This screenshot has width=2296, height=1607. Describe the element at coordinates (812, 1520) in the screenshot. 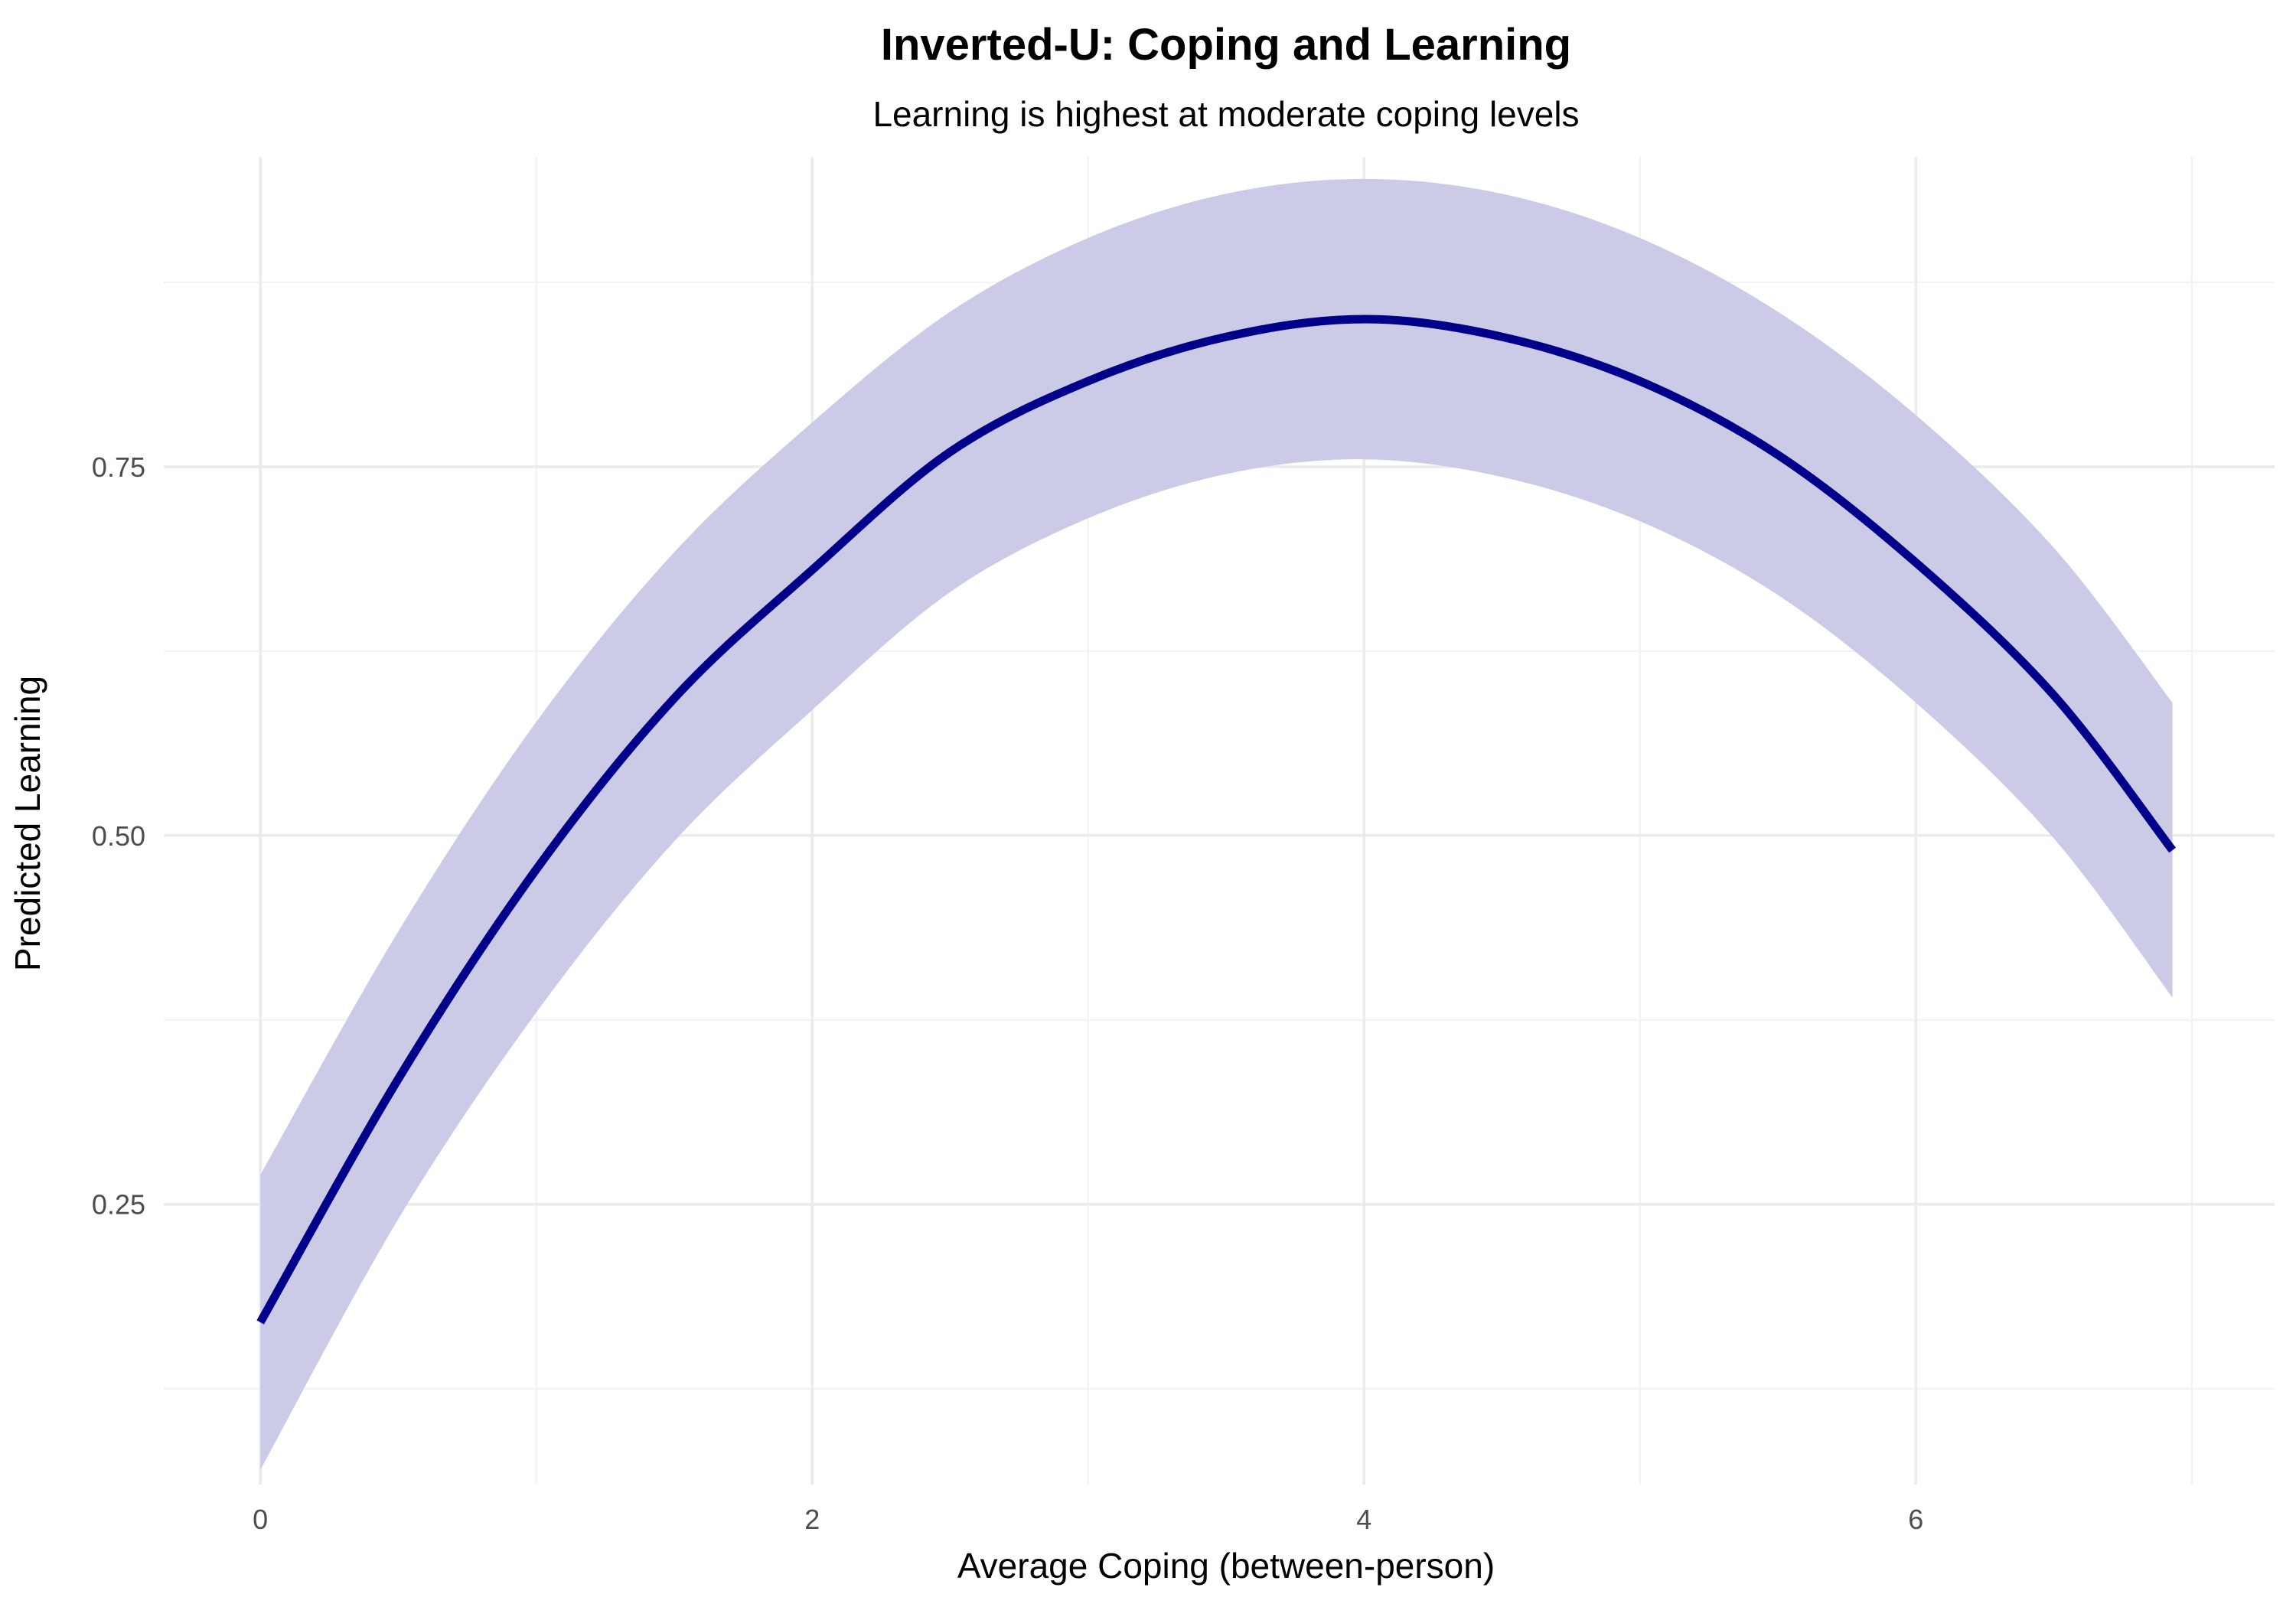

I see `x-tick-label: 2` at that location.